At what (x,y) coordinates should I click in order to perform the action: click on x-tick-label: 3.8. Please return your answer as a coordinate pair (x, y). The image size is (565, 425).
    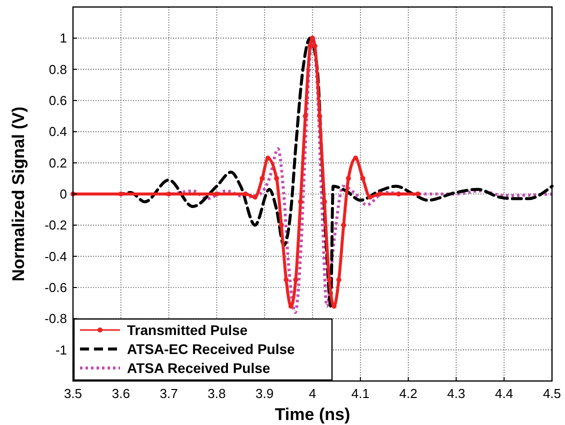
    Looking at the image, I should click on (217, 393).